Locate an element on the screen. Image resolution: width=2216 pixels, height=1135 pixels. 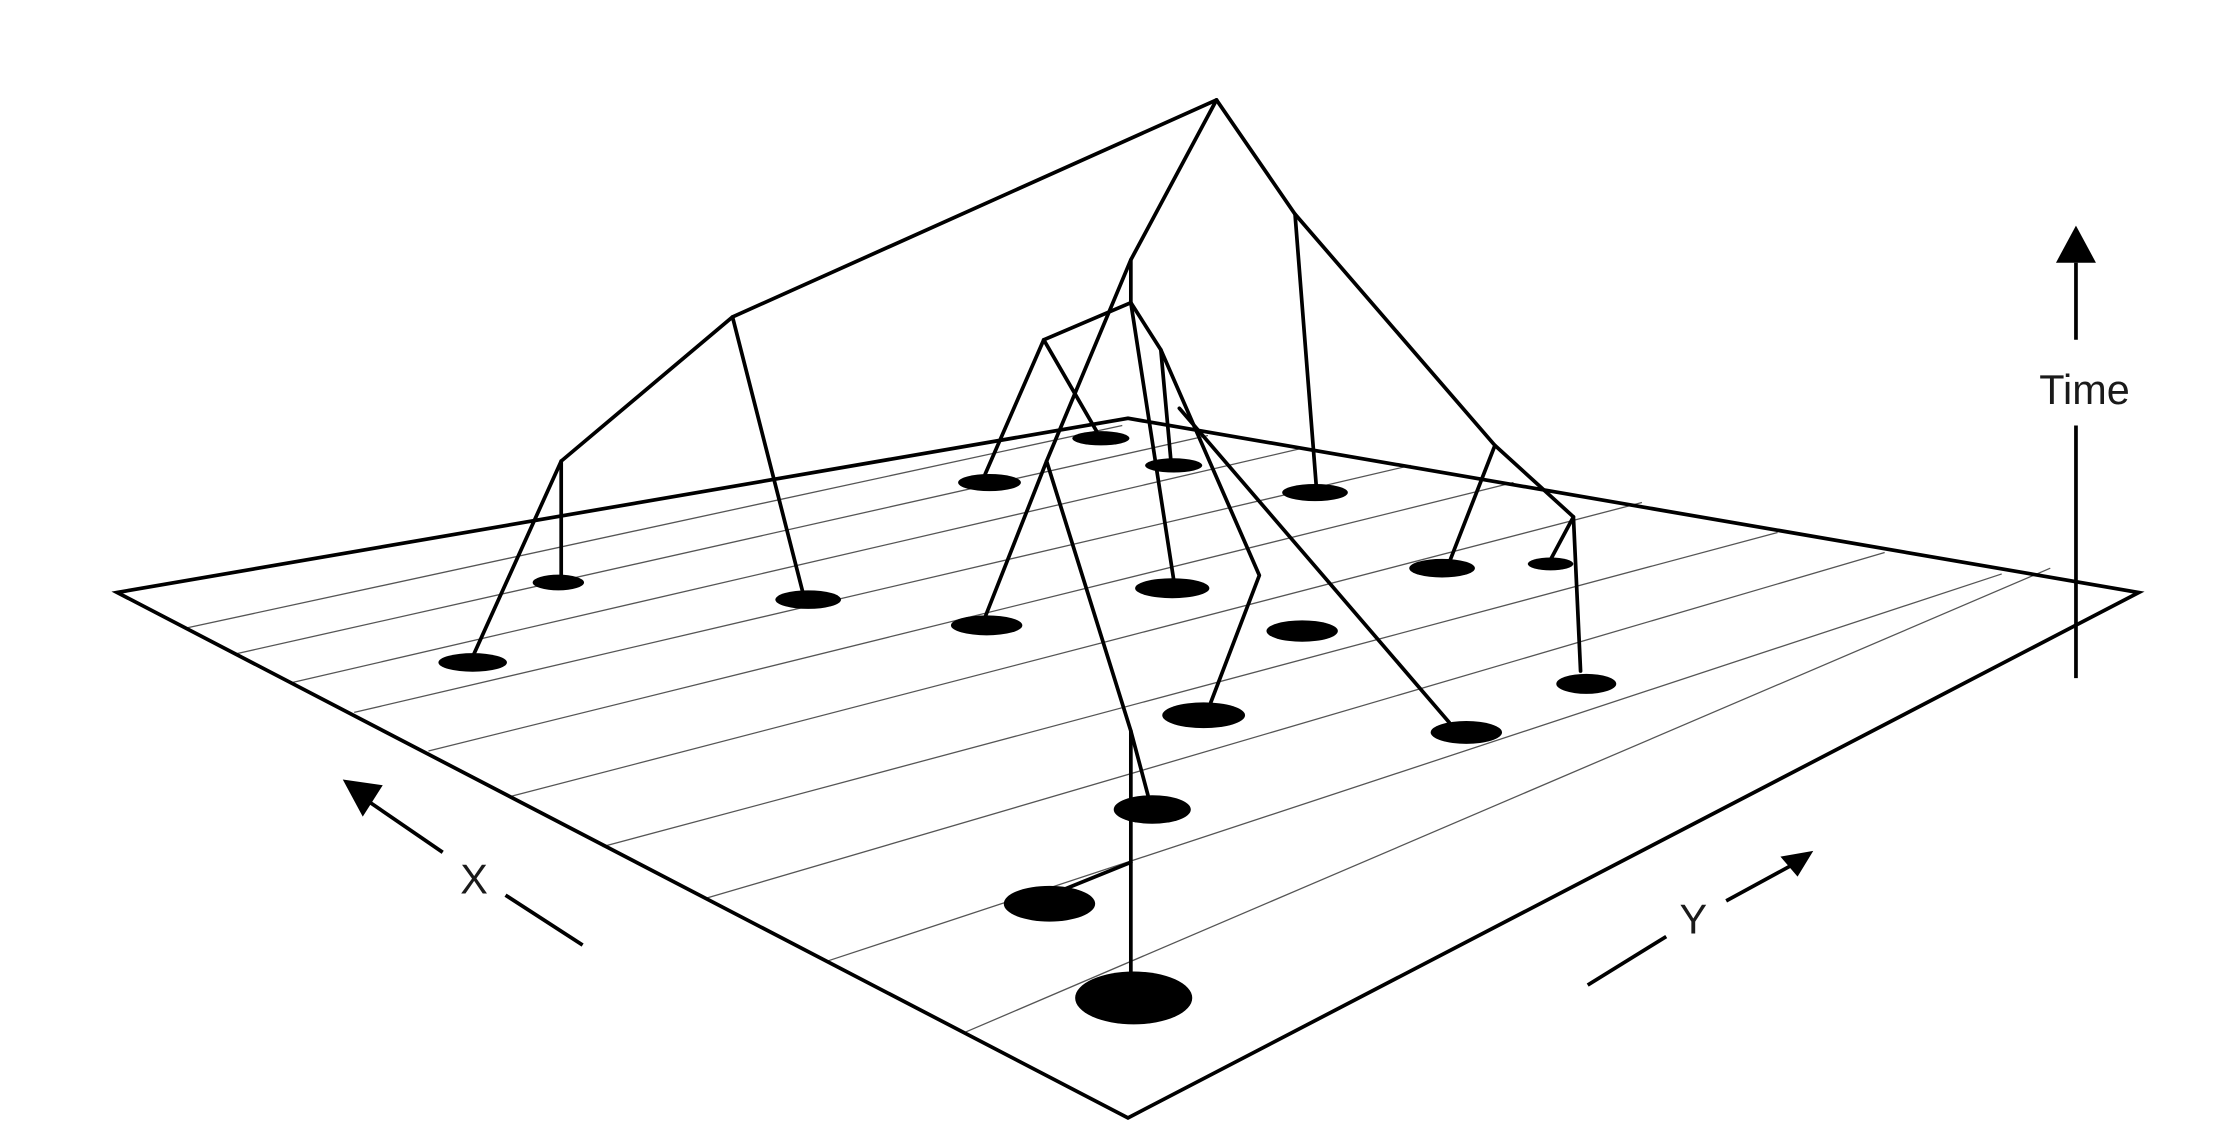
x-arrowhead-icon is located at coordinates (362, 798).